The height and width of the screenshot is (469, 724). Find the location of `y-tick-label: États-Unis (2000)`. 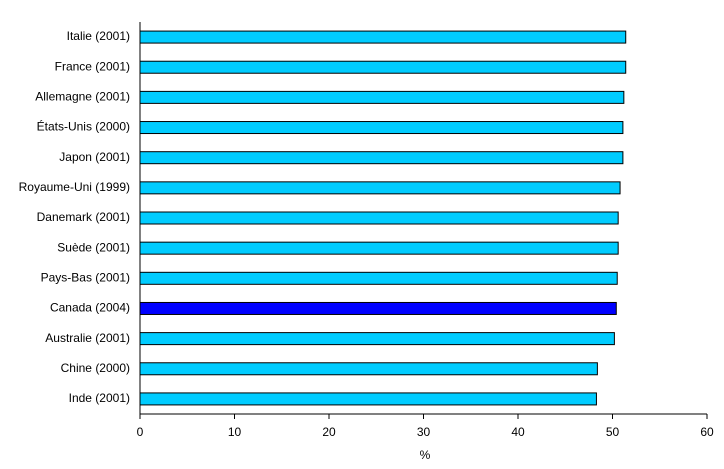

y-tick-label: États-Unis (2000) is located at coordinates (83, 126).